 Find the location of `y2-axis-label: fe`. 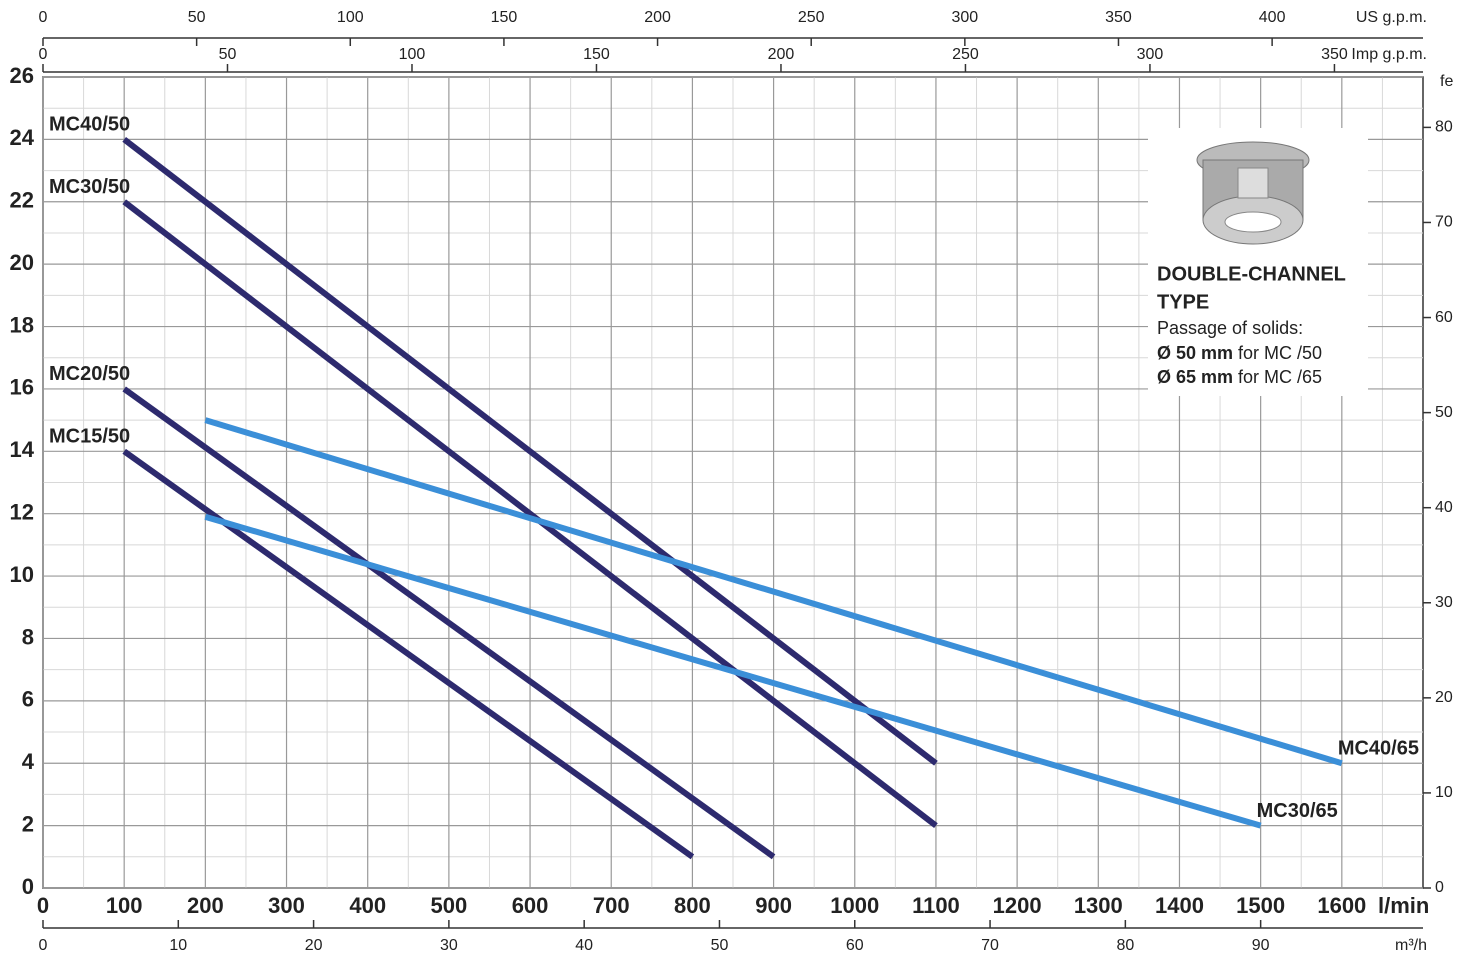

y2-axis-label: fe is located at coordinates (1446, 81).